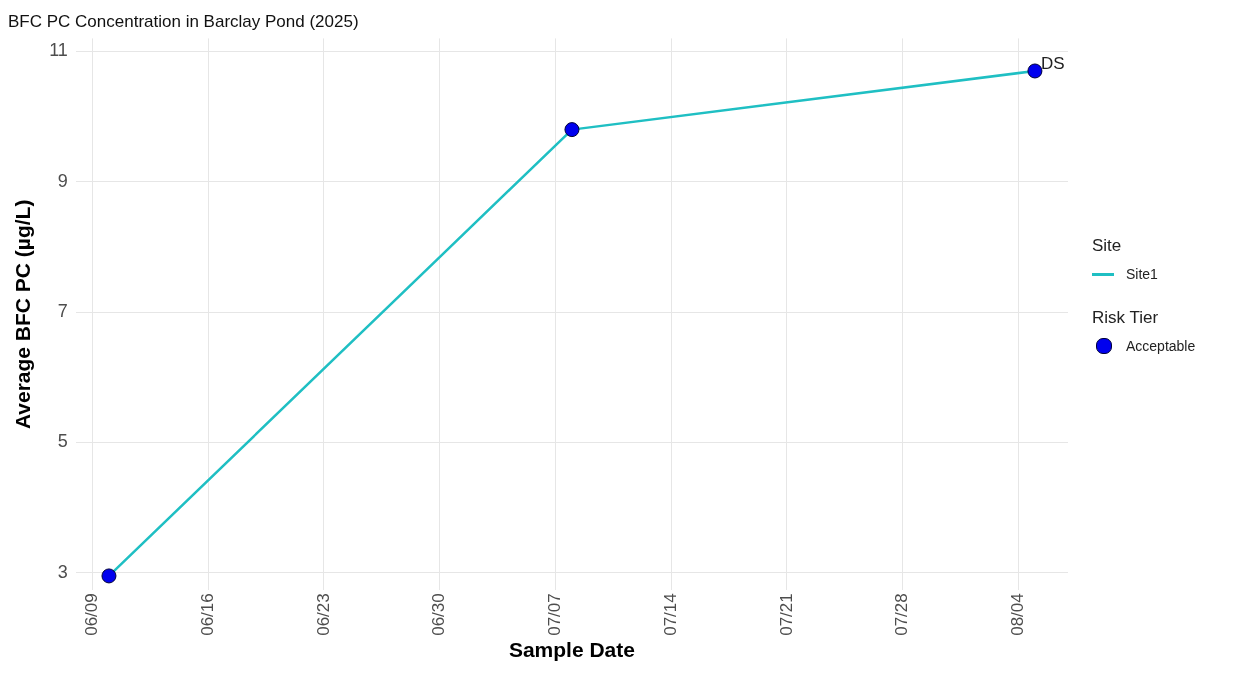 The height and width of the screenshot is (677, 1245). I want to click on y-tick-label: 3, so click(62, 571).